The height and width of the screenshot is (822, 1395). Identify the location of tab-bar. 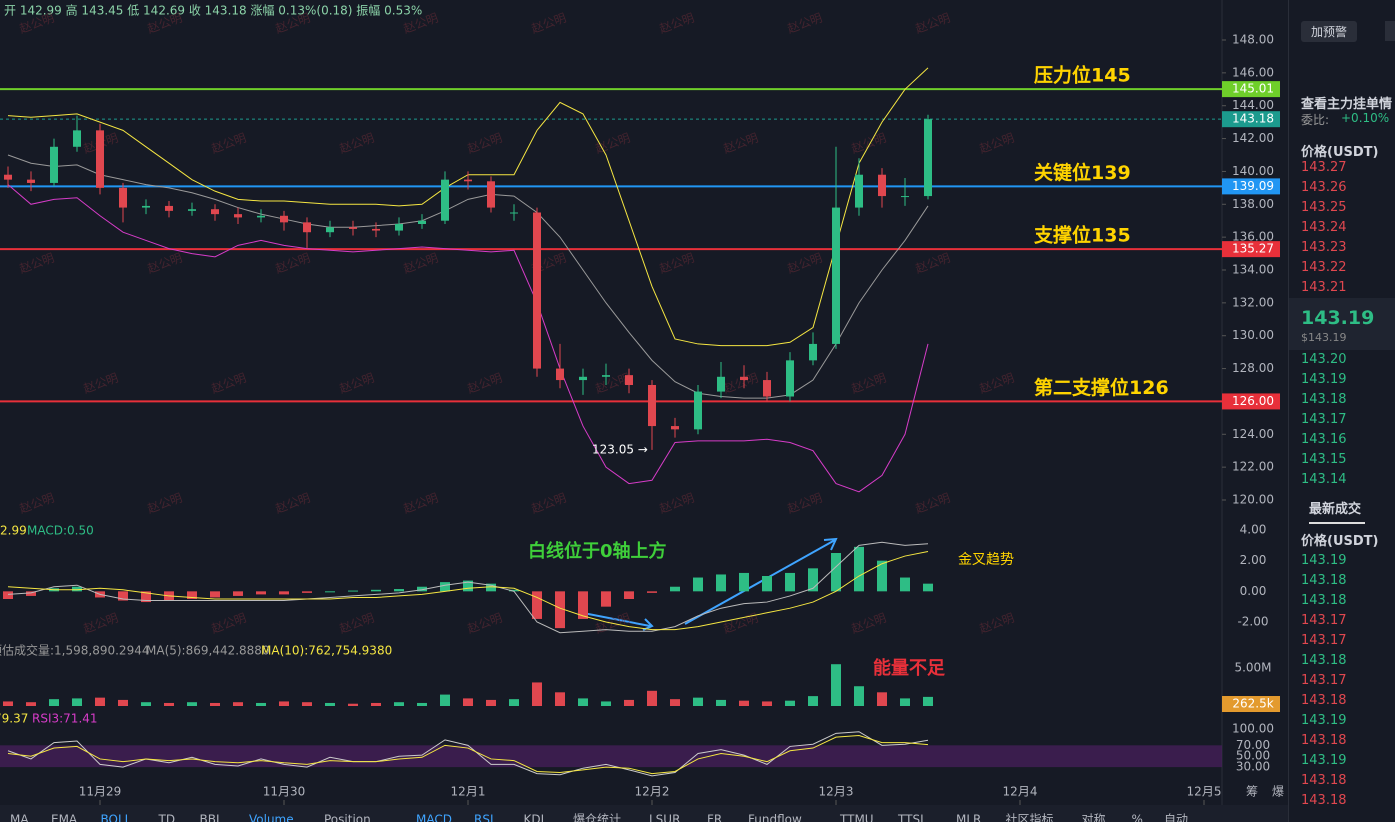
(644, 813).